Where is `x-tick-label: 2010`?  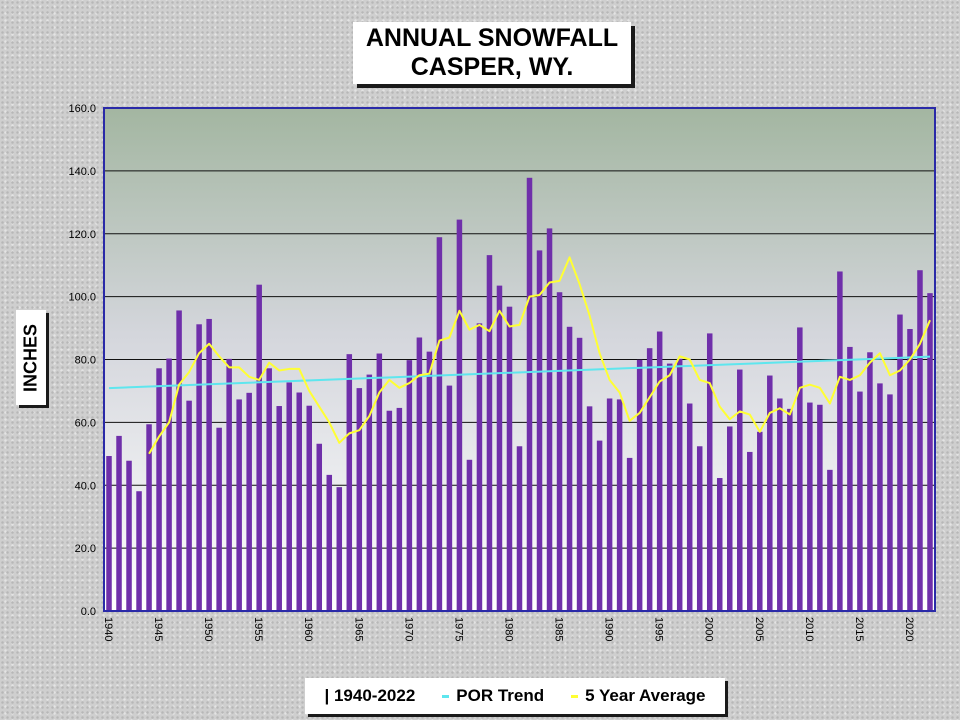 x-tick-label: 2010 is located at coordinates (809, 629).